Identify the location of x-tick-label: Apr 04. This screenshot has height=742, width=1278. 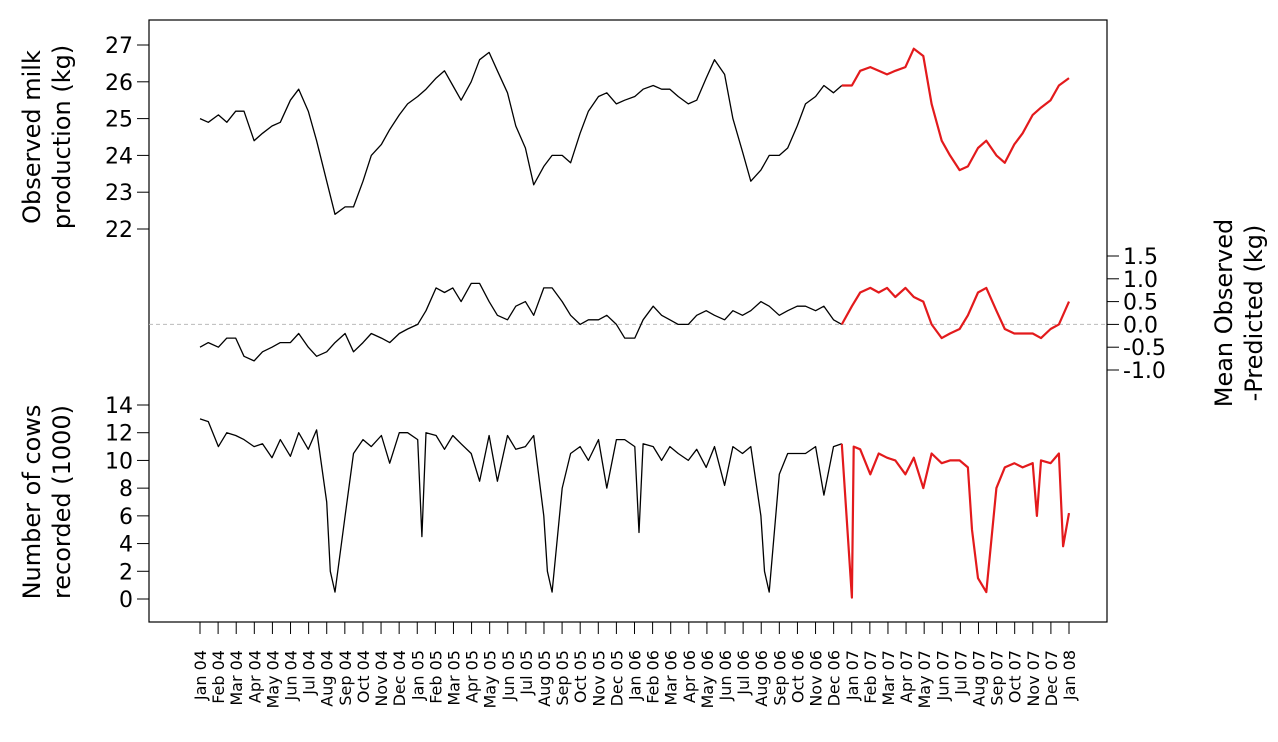
(254, 676).